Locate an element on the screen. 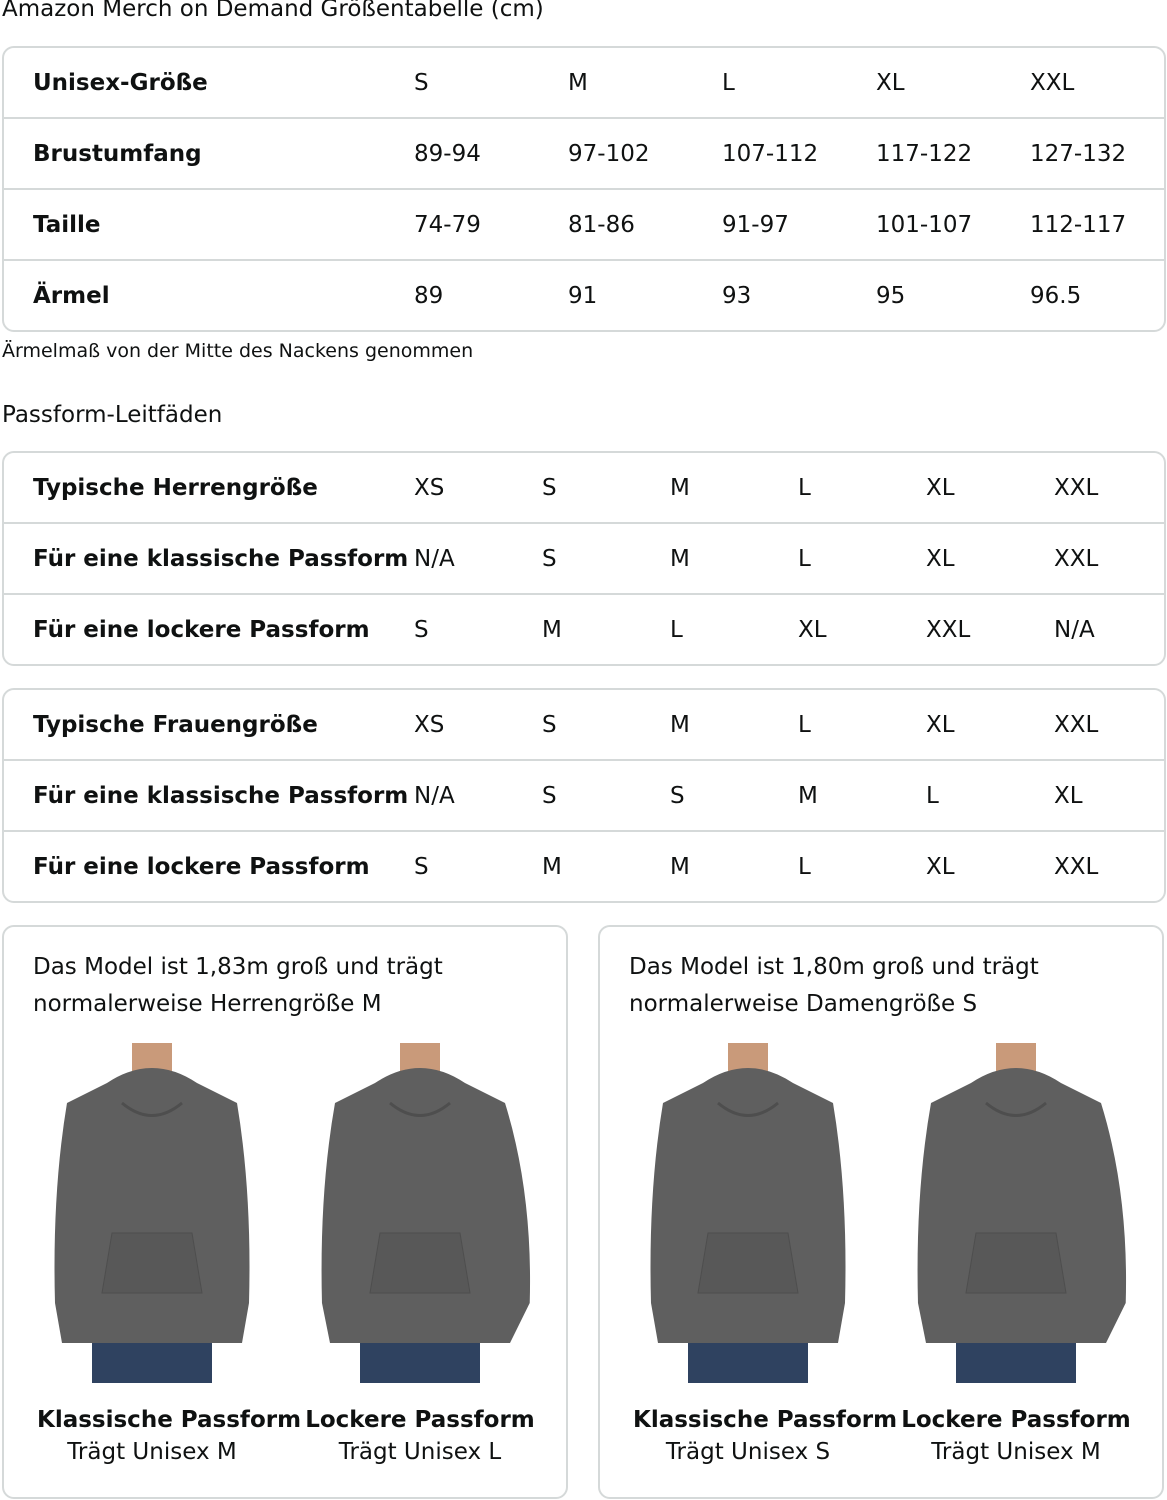 The width and height of the screenshot is (1167, 1500). table-row: Taille 74-79 81-86 91-97 101-107 112-117 is located at coordinates (584, 223).